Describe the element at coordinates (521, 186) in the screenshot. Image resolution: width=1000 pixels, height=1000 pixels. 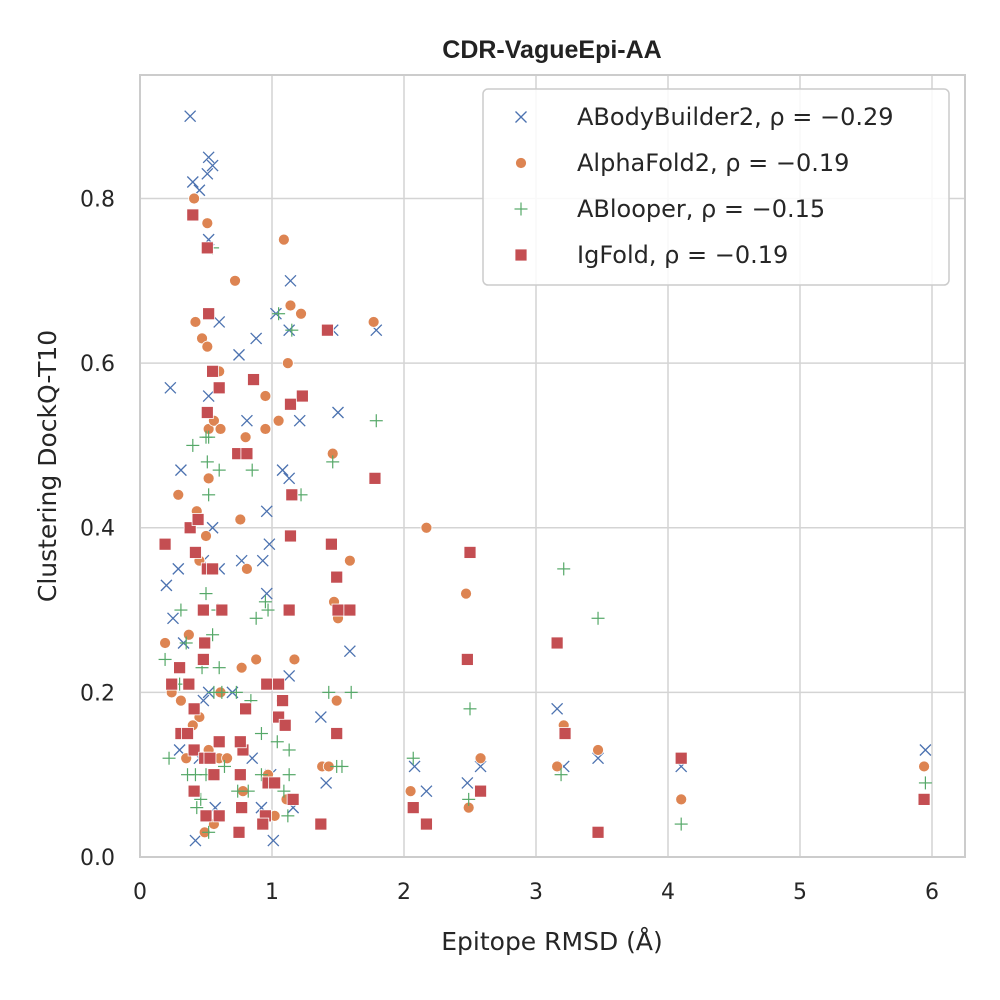
I see `legend-markers` at that location.